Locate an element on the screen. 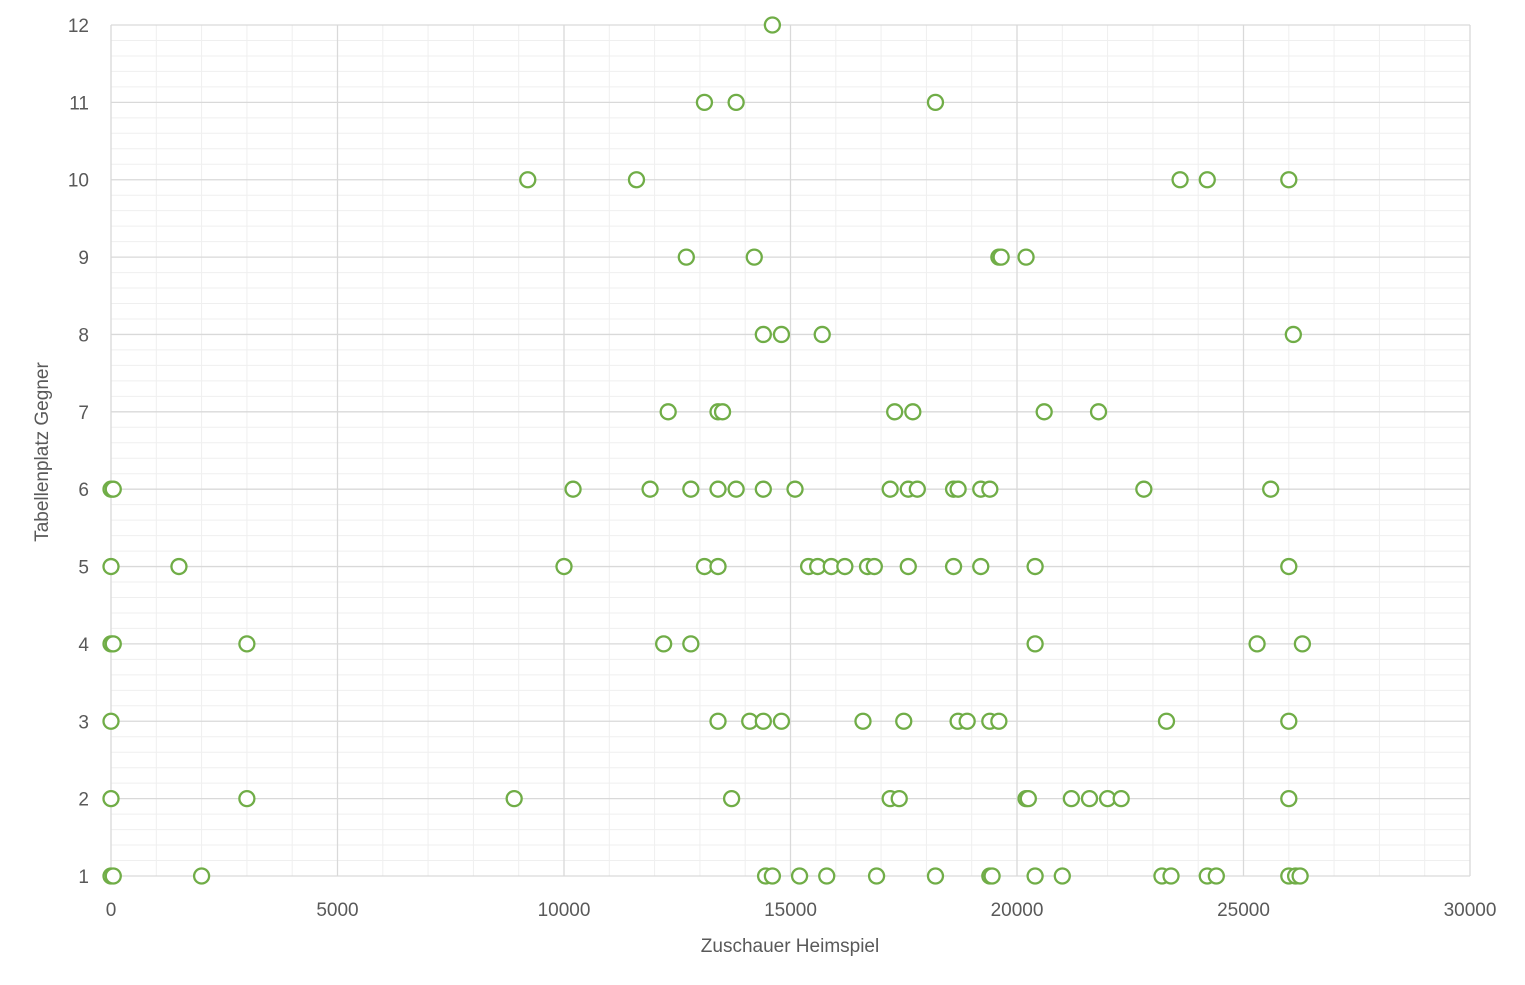 The width and height of the screenshot is (1525, 985). y-tick-label: 7 is located at coordinates (83, 413).